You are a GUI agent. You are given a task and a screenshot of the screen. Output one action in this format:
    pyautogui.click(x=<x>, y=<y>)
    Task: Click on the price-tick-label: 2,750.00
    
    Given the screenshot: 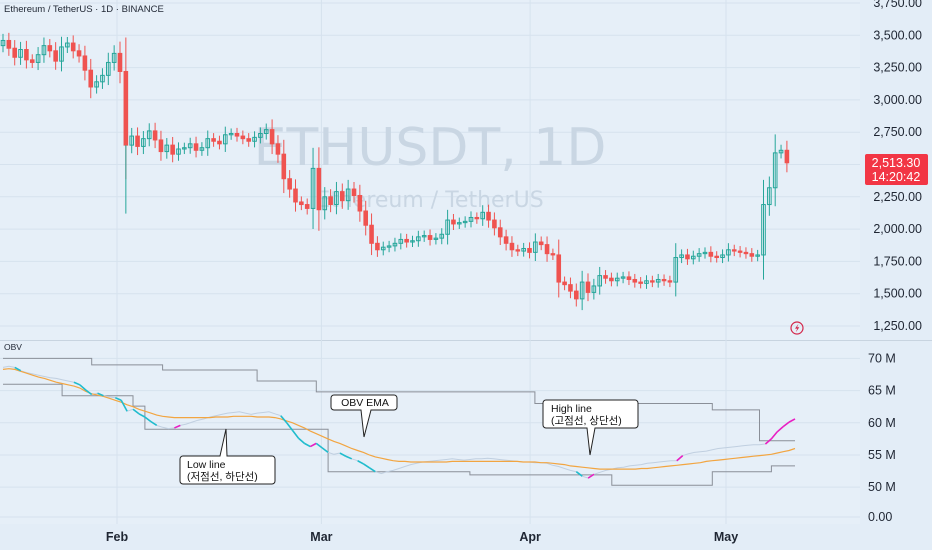 What is the action you would take?
    pyautogui.click(x=897, y=132)
    